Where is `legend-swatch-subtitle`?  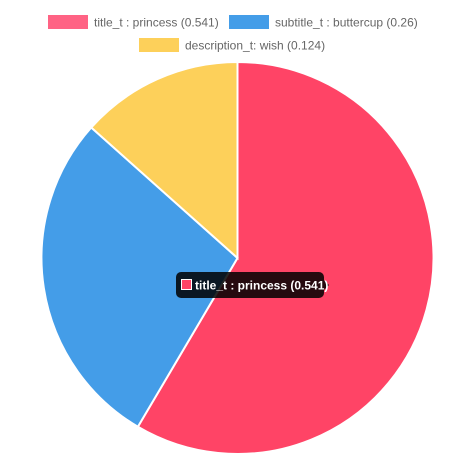
legend-swatch-subtitle is located at coordinates (249, 22).